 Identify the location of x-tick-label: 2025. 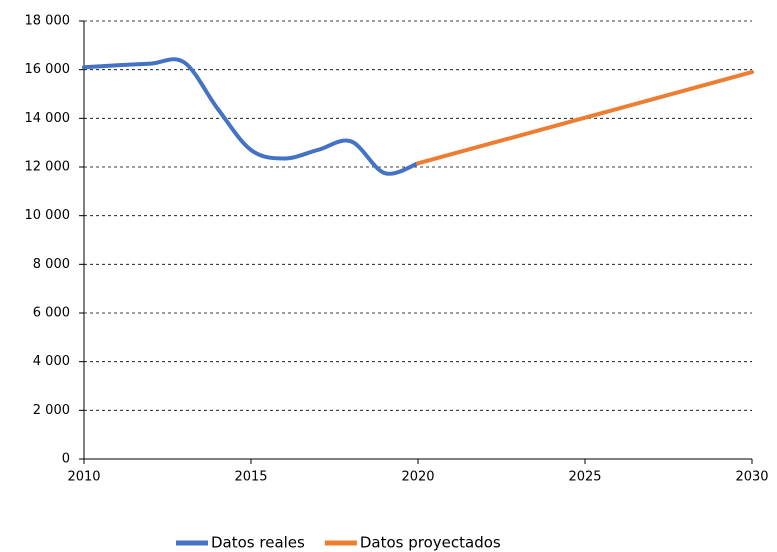
(584, 477).